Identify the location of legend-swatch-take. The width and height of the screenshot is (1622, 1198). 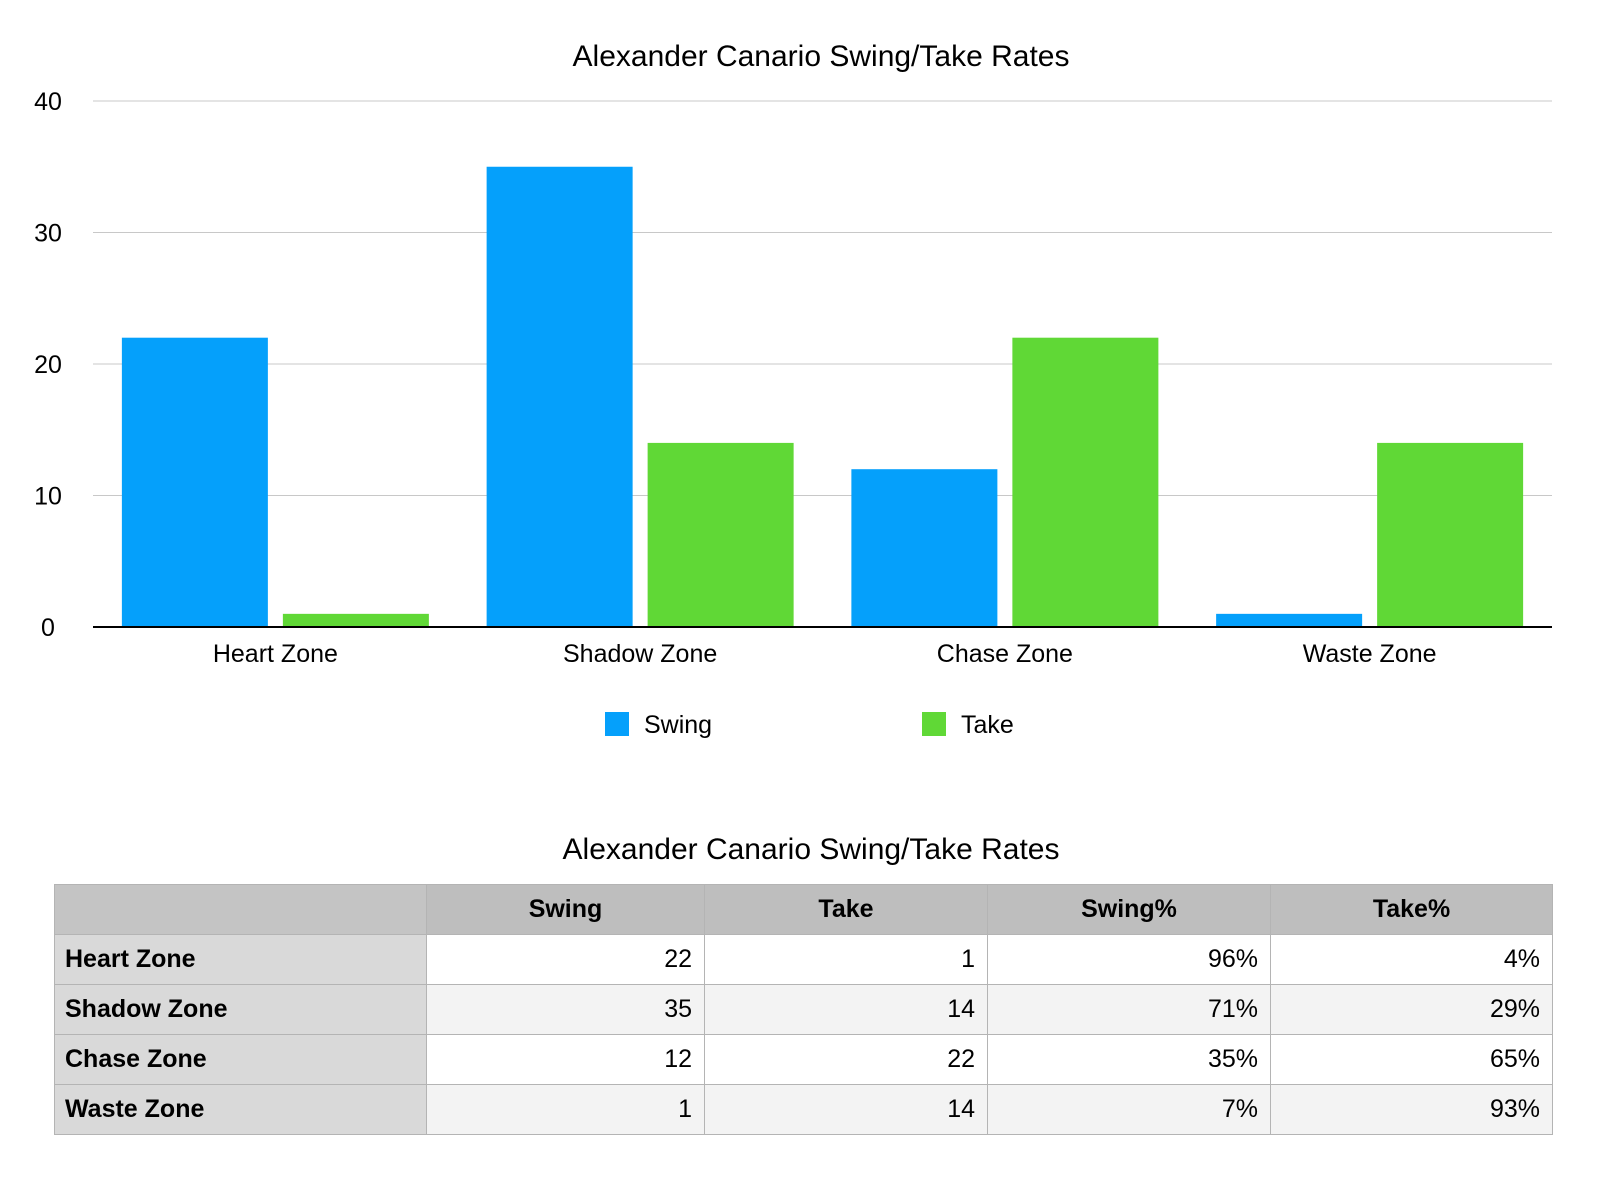
(934, 724).